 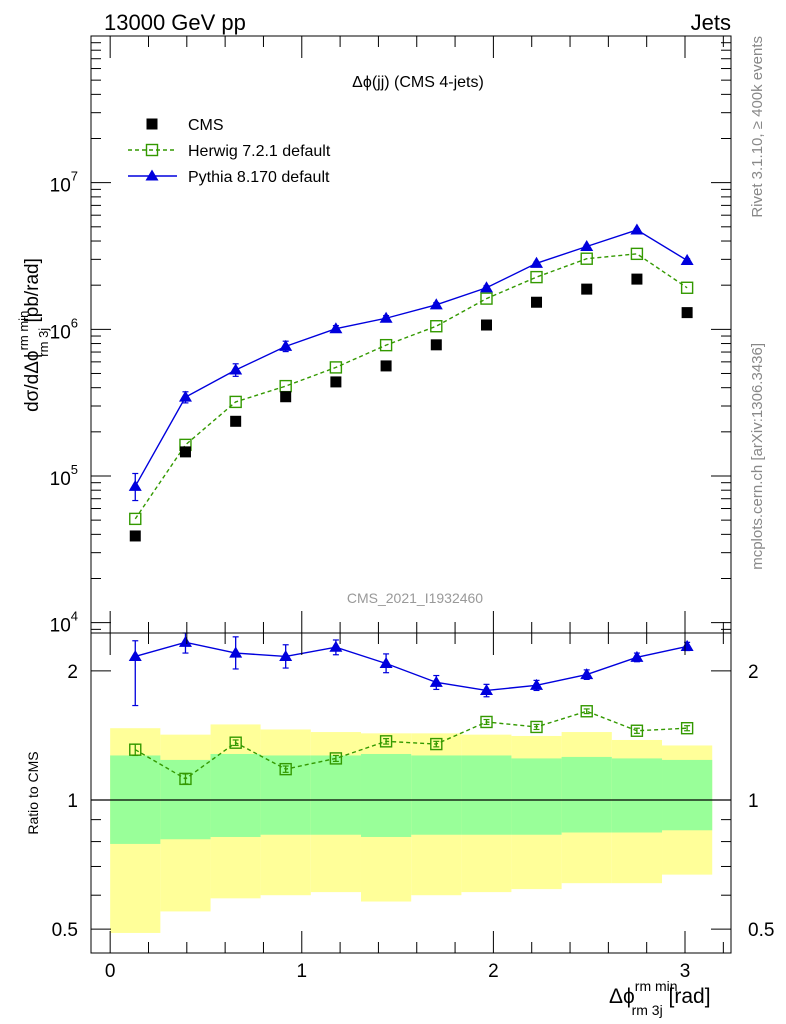 I want to click on legend-label: Herwig 7.2.1 default, so click(x=259, y=151).